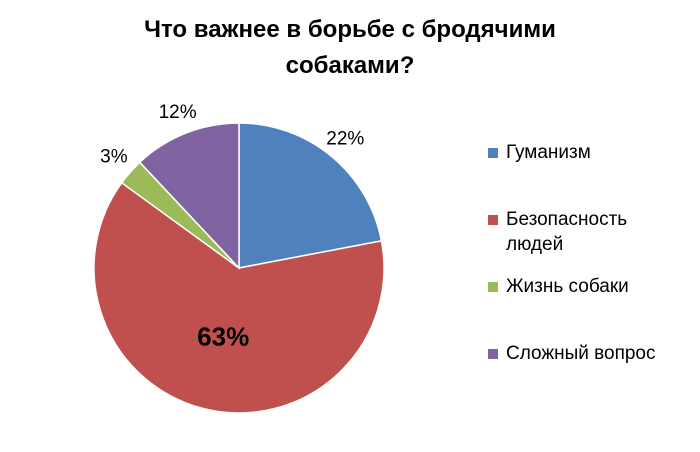  I want to click on legend-label: Сложный вопрос, so click(581, 353).